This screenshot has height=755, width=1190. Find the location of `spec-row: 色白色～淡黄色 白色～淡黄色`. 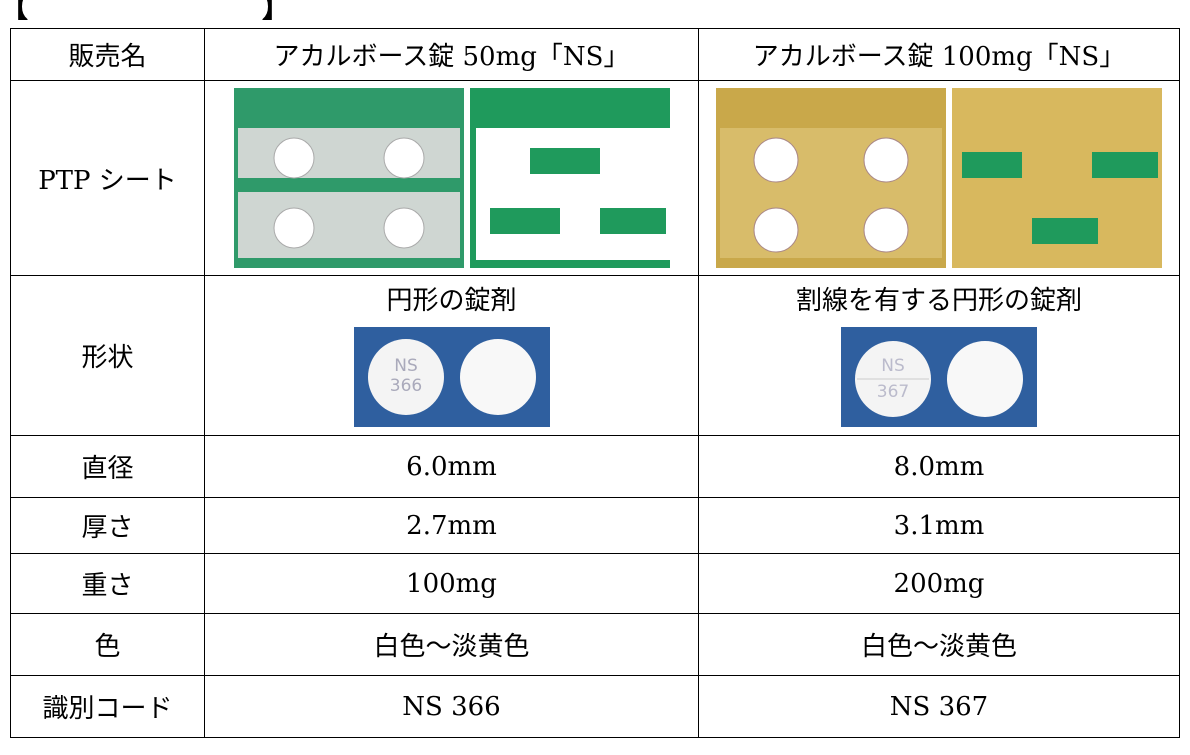

spec-row: 色白色～淡黄色 白色～淡黄色 is located at coordinates (595, 644).